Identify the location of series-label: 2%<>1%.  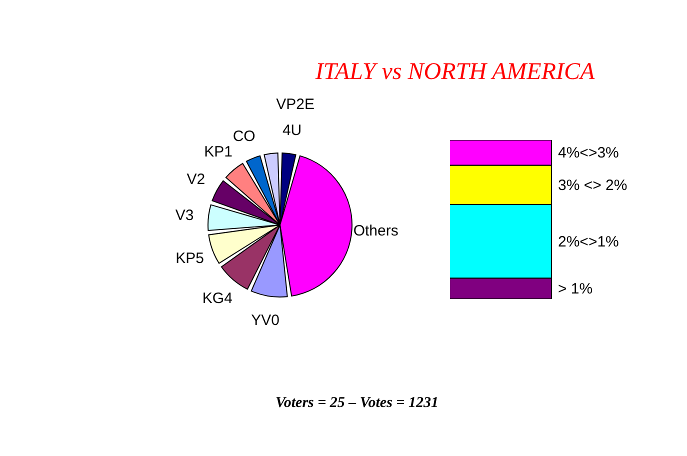
(588, 241).